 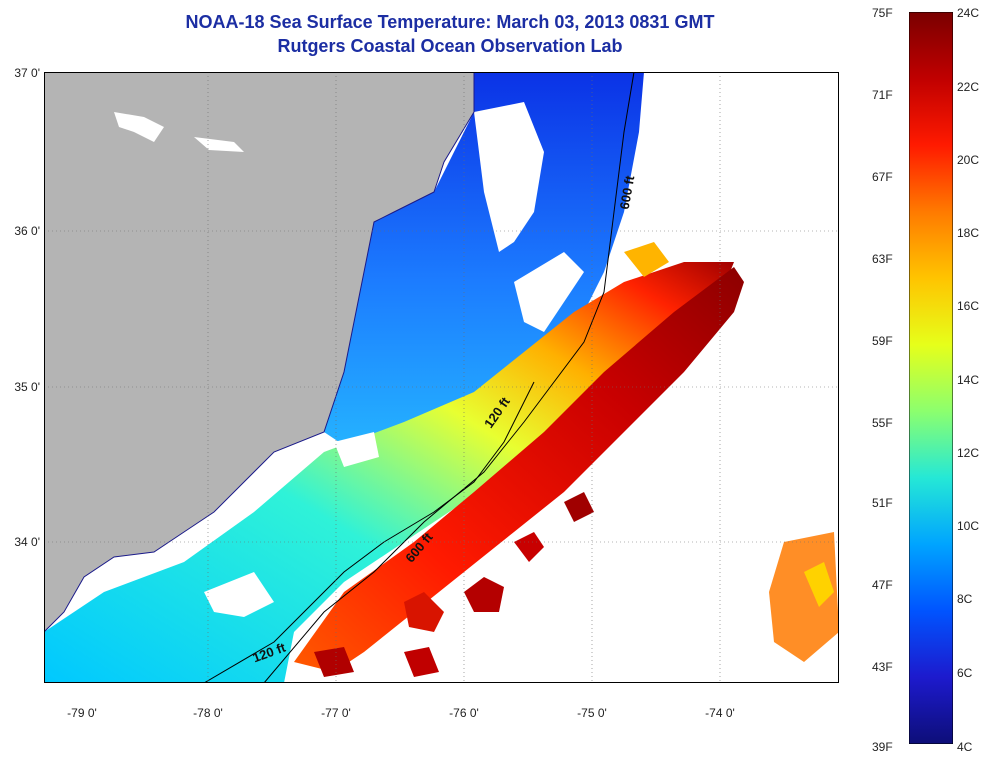 I want to click on cbar-c-22: 22C, so click(x=968, y=87).